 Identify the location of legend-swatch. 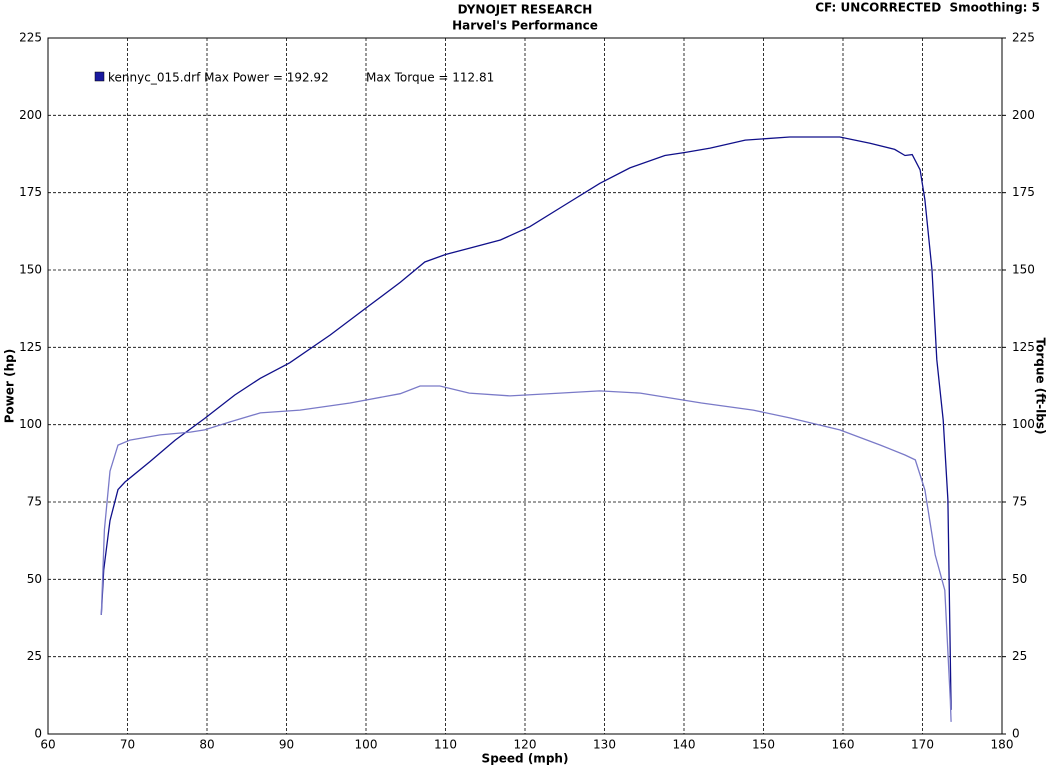
(99, 76).